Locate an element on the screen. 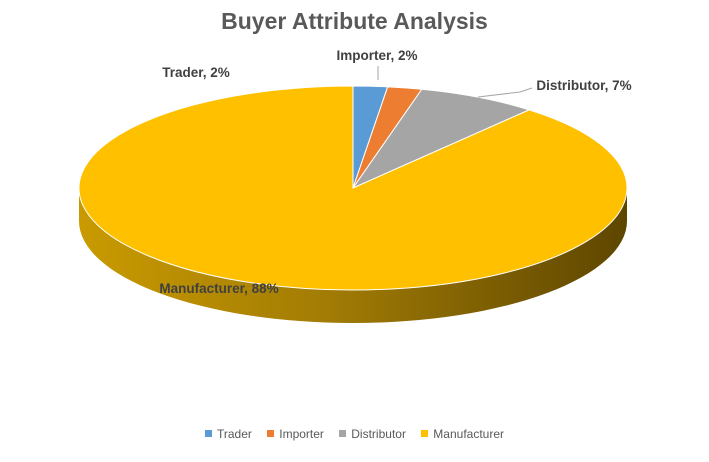 Image resolution: width=709 pixels, height=462 pixels. data-label-trader: Trader, 2% is located at coordinates (196, 72).